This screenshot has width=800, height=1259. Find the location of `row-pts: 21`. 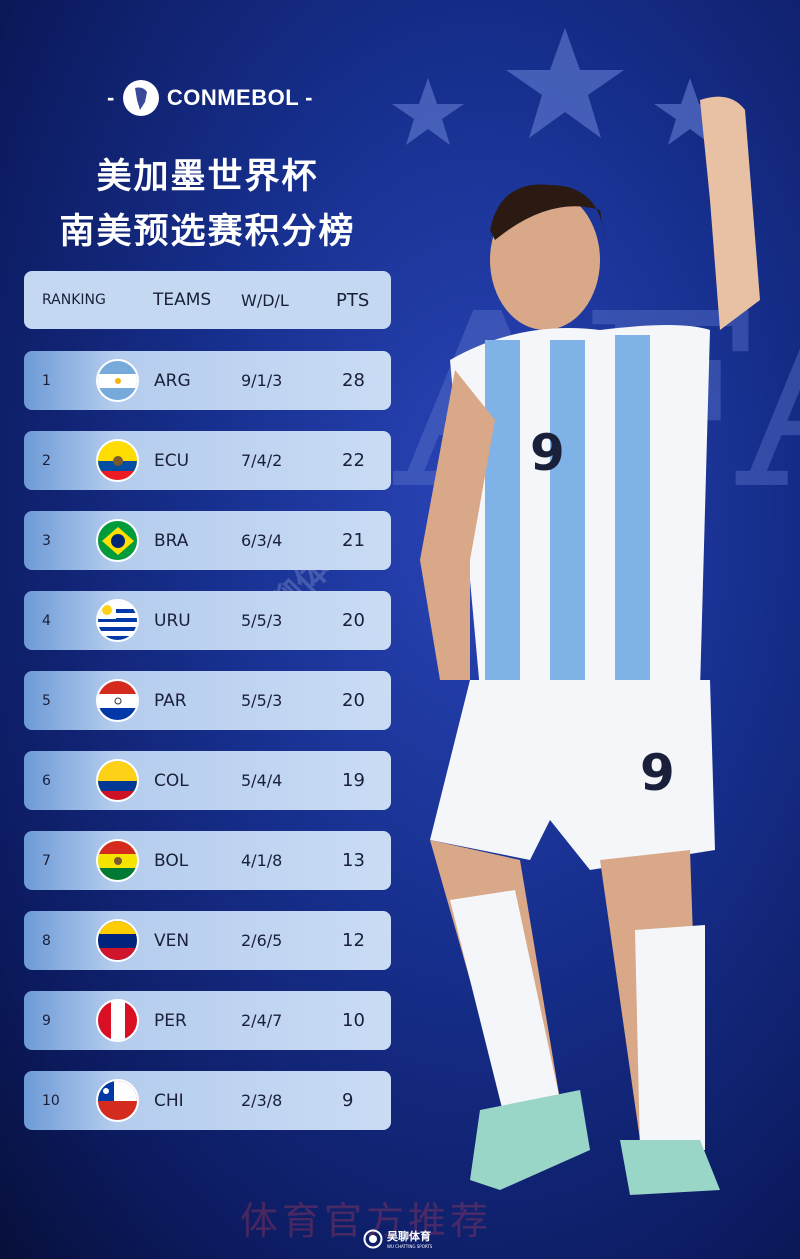

row-pts: 21 is located at coordinates (353, 540).